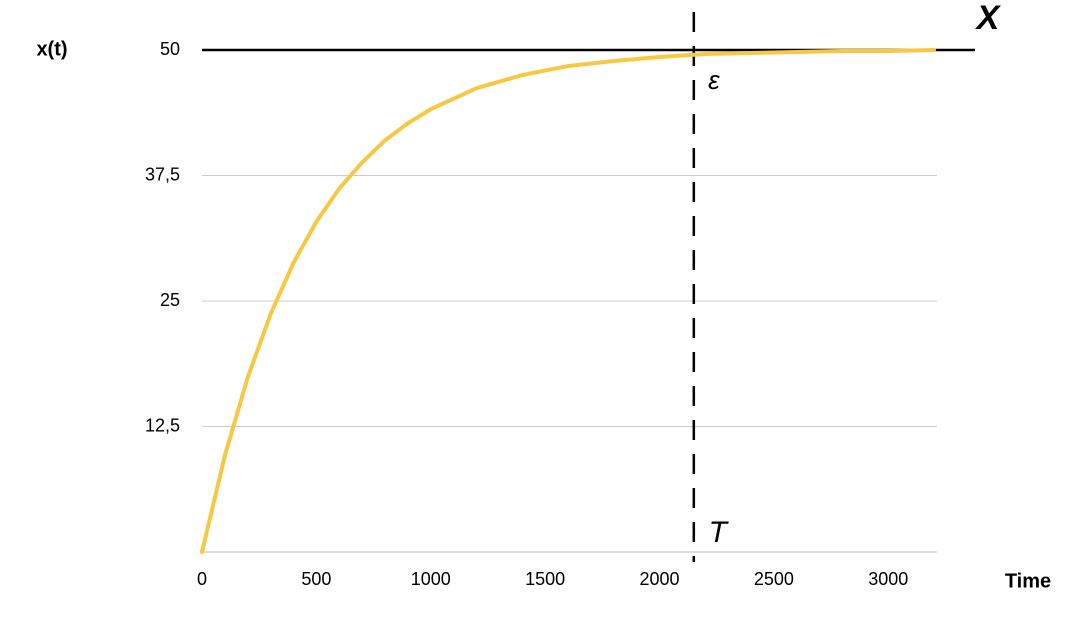 This screenshot has width=1080, height=617. Describe the element at coordinates (545, 579) in the screenshot. I see `x-tick-label: 1500` at that location.